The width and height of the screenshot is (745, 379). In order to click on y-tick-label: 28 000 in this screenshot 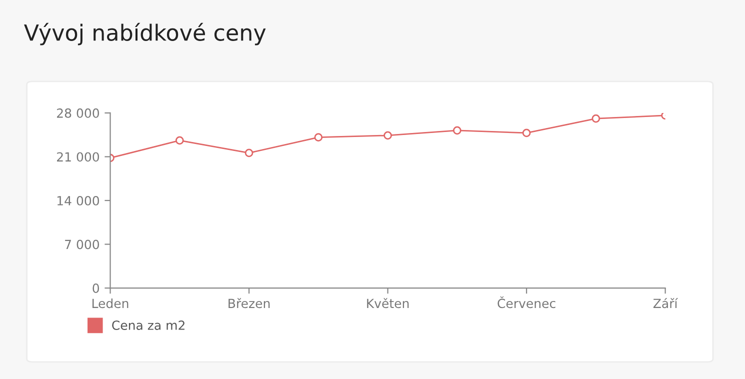, I will do `click(78, 113)`.